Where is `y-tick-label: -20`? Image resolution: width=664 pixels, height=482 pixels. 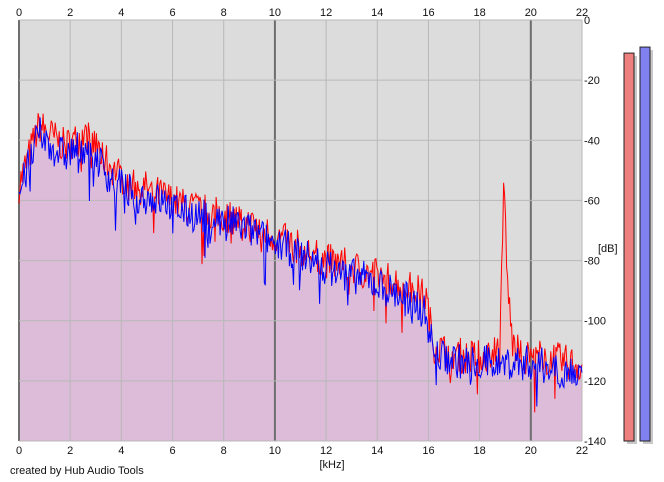 y-tick-label: -20 is located at coordinates (592, 81).